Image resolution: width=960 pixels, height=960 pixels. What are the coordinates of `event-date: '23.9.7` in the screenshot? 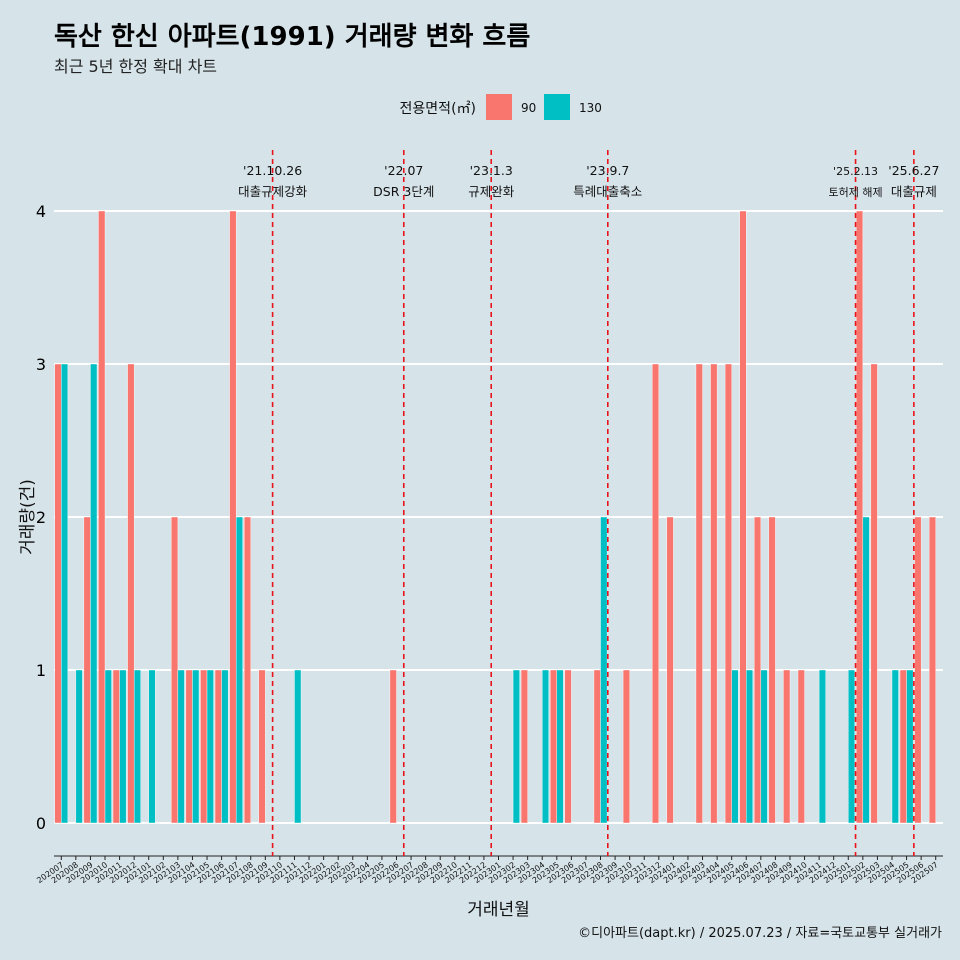 It's located at (607, 170).